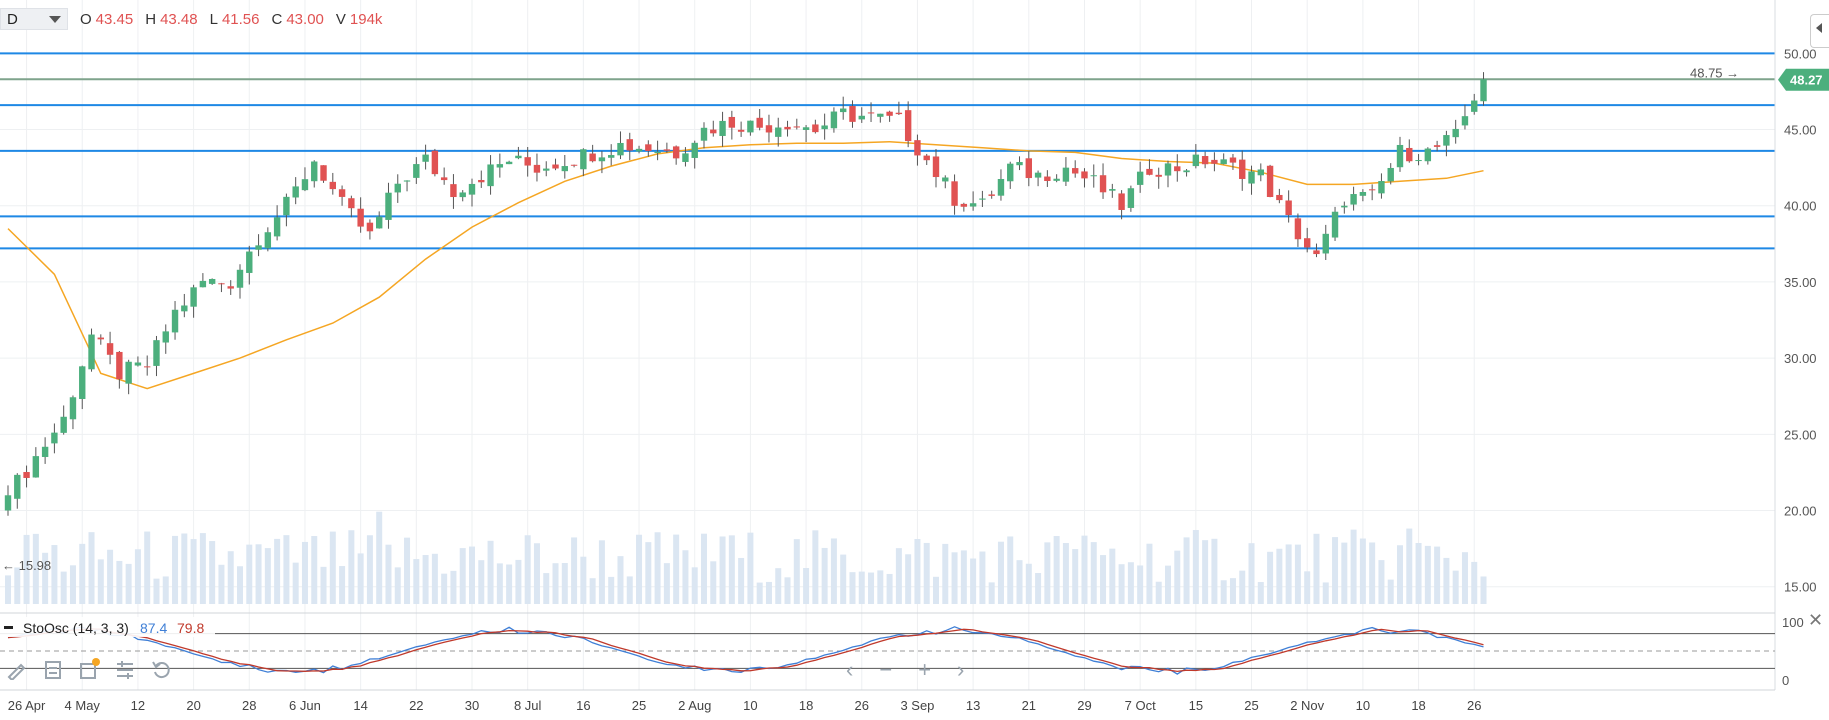 The width and height of the screenshot is (1829, 720). I want to click on list-icon, so click(53, 669).